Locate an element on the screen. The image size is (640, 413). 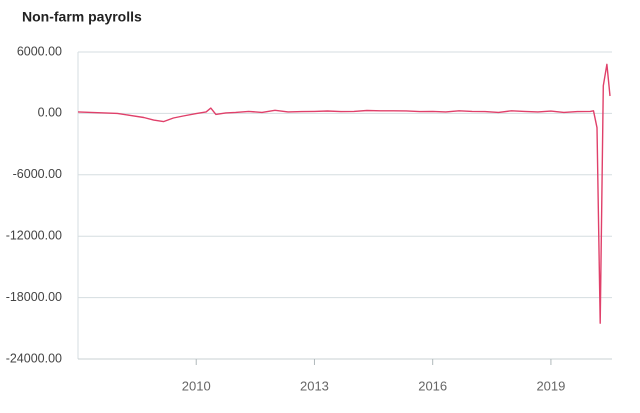
y-tick-label: -6000.00 is located at coordinates (37, 174).